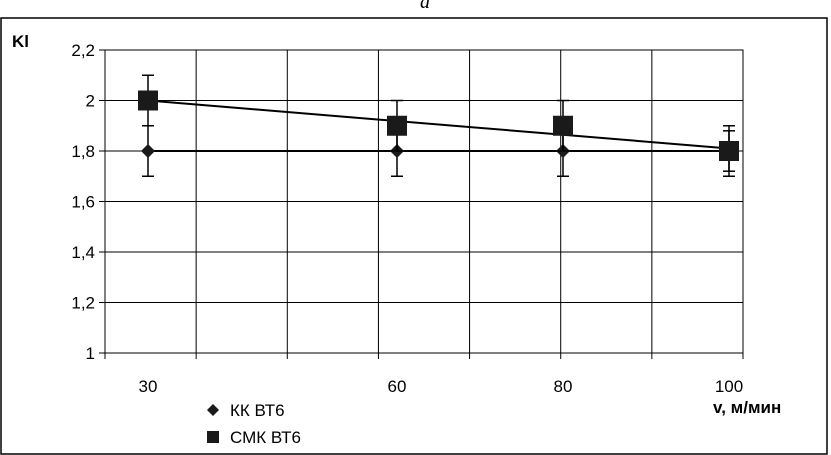  I want to click on y-axis-ticks: 1 1,2 1,4 1,6 1,8 2 2,2, so click(83, 202).